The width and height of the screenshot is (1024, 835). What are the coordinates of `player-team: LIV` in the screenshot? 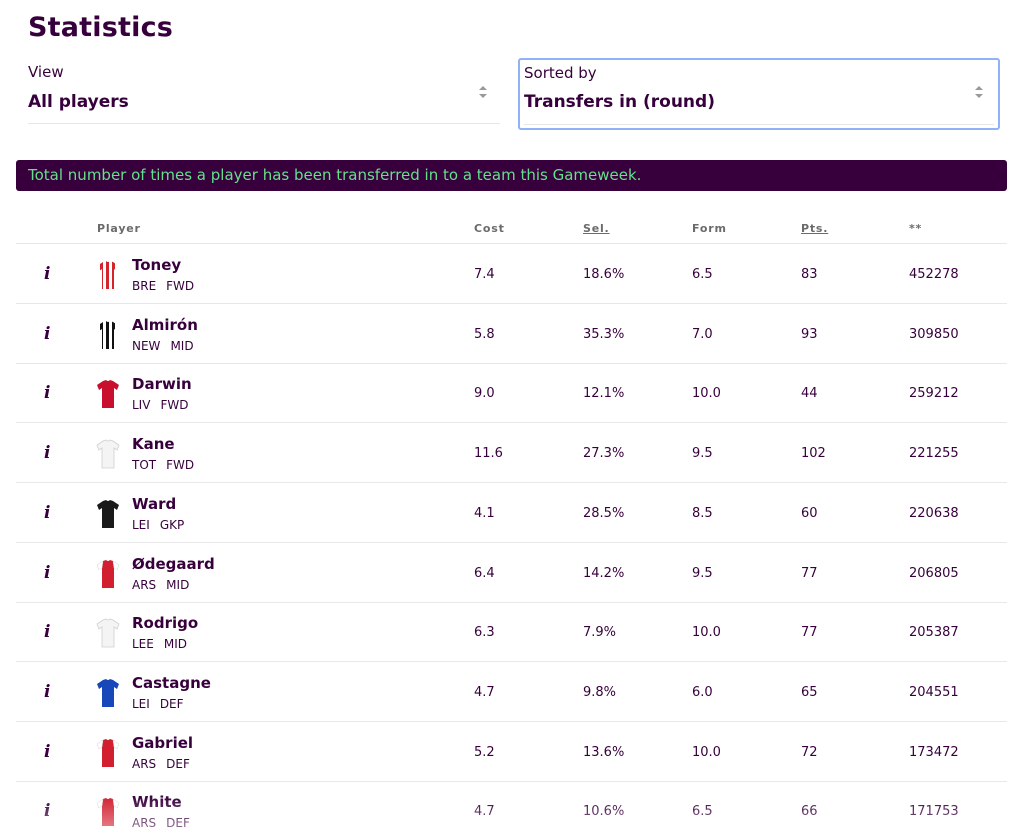 It's located at (141, 405).